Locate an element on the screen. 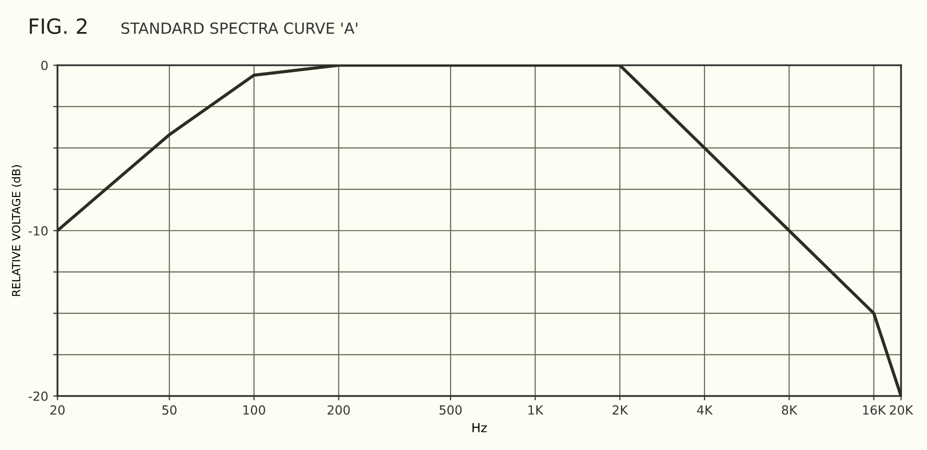 Image resolution: width=927 pixels, height=450 pixels. y-tick-label: -10 is located at coordinates (38, 231).